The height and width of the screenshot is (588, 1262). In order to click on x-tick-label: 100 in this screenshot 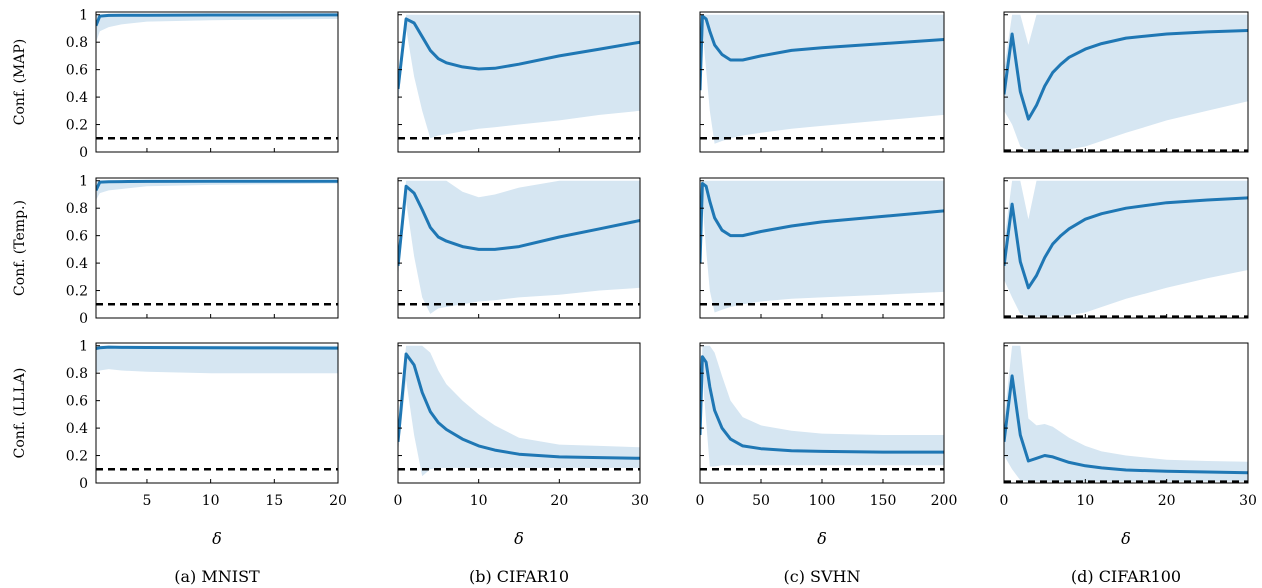, I will do `click(822, 501)`.